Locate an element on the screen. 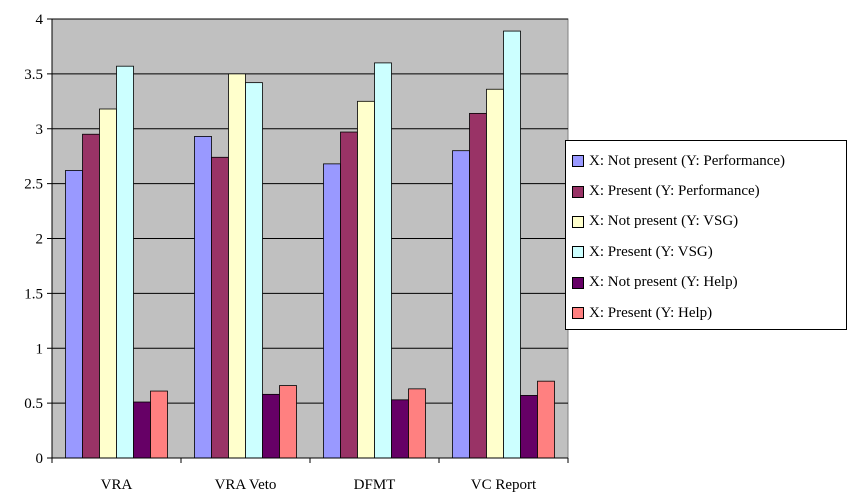 The image size is (851, 497). legend-label: X: Not present (Y: Performance) is located at coordinates (687, 160).